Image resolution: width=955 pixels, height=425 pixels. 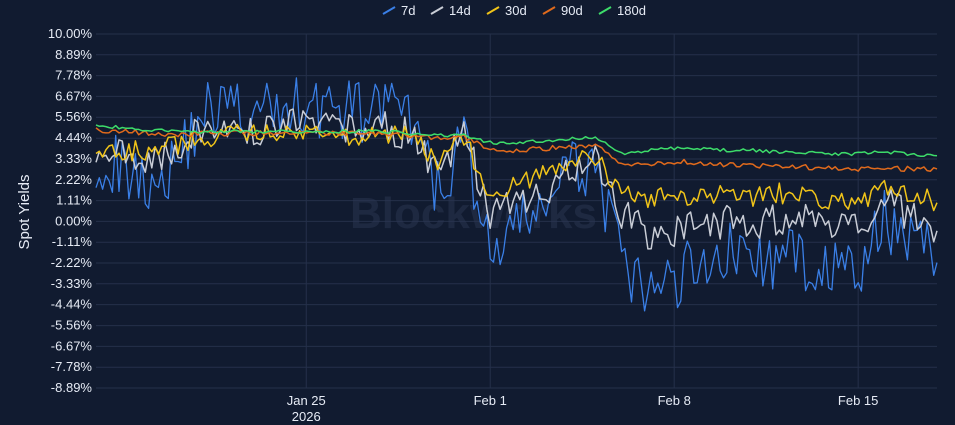 I want to click on legend-label-14d: 14d, so click(x=460, y=10).